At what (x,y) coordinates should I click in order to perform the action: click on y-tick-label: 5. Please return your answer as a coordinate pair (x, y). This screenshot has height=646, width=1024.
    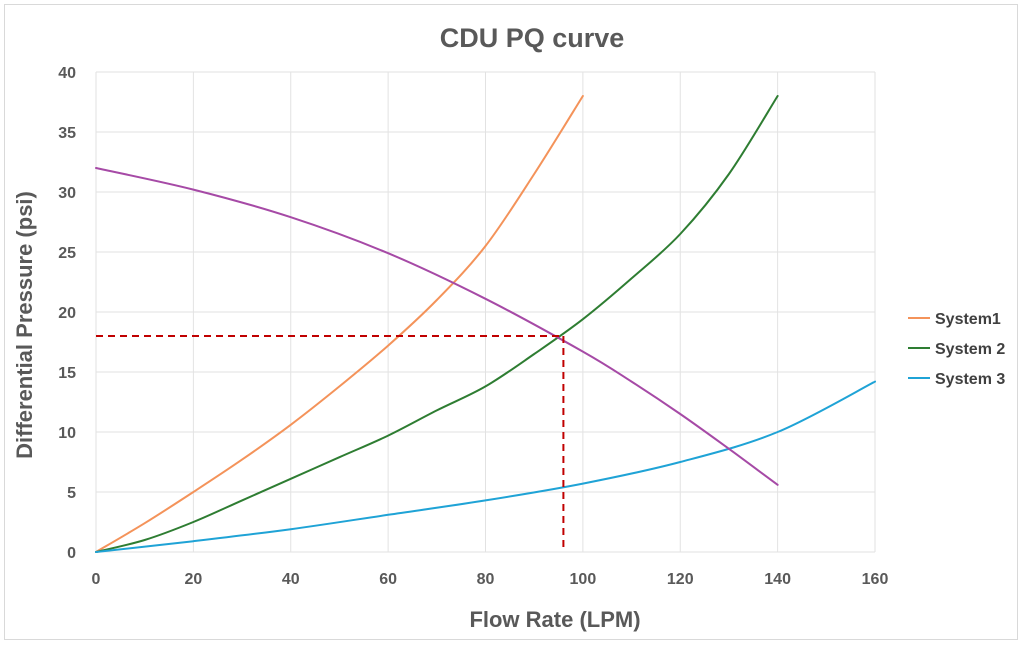
    Looking at the image, I should click on (71, 493).